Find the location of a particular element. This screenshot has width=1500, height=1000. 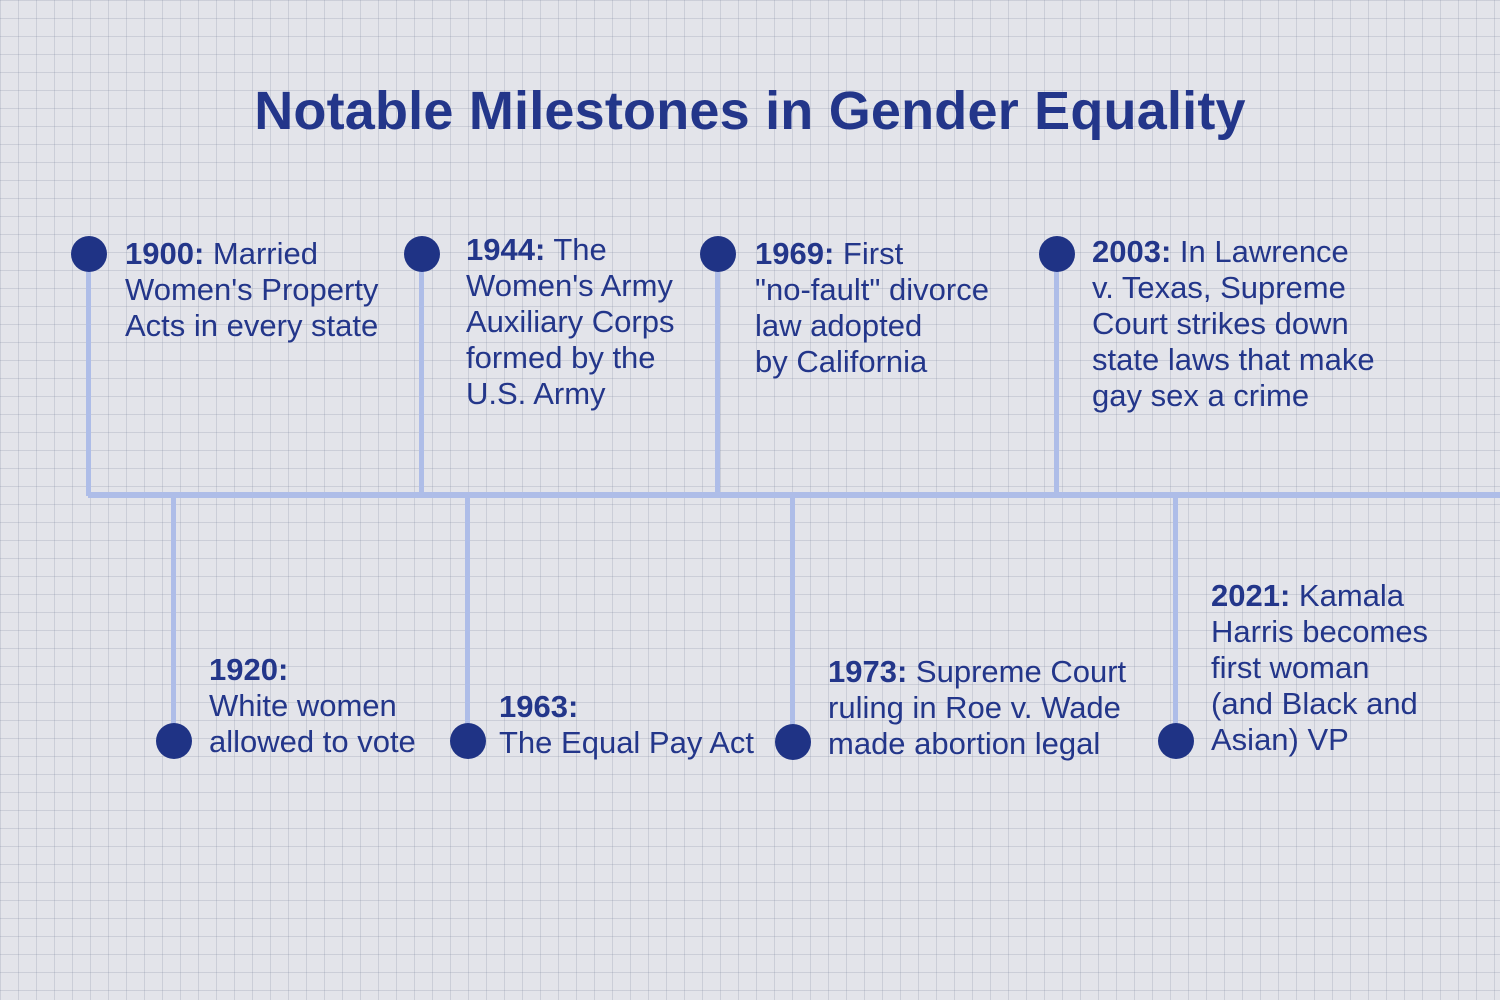

milestone-year: 2003: is located at coordinates (1132, 251).